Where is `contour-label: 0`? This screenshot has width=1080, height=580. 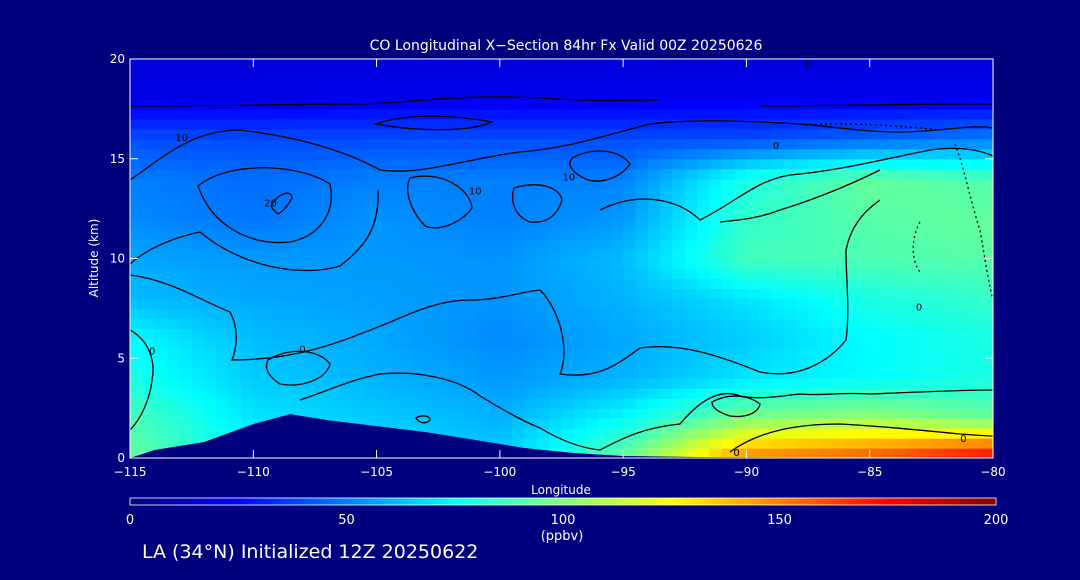 contour-label: 0 is located at coordinates (302, 349).